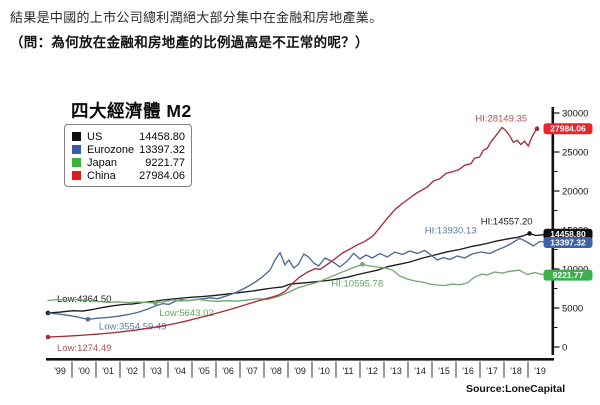 This screenshot has width=600, height=405. Describe the element at coordinates (564, 348) in the screenshot. I see `y-axis-tick-label: 0` at that location.